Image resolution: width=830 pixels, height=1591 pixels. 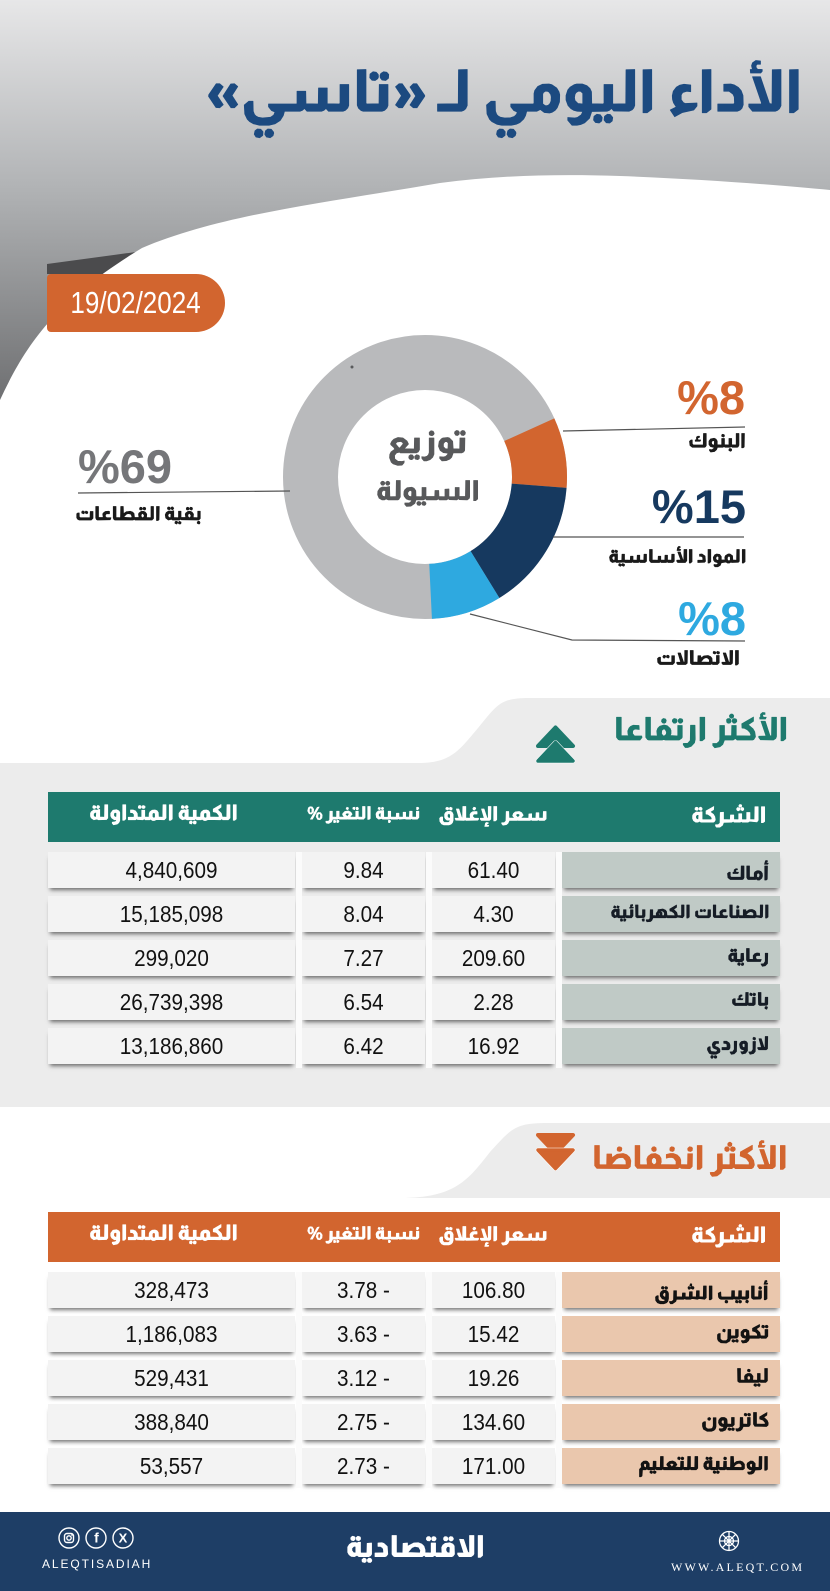 What do you see at coordinates (123, 1538) in the screenshot?
I see `svg-text: X` at bounding box center [123, 1538].